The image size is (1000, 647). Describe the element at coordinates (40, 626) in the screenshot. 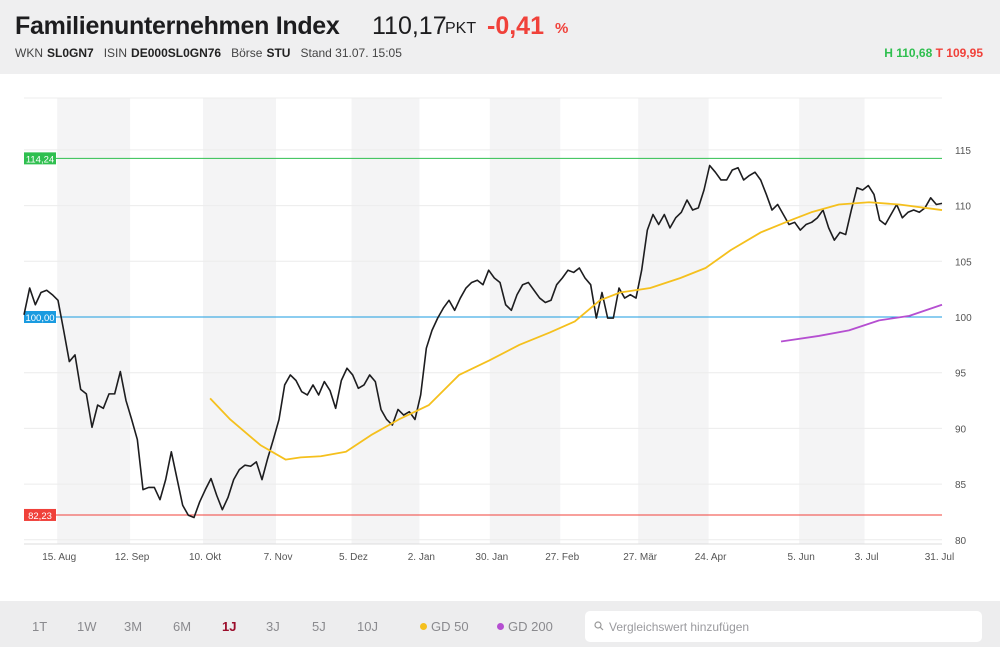

I see `range-1T: 1T` at that location.